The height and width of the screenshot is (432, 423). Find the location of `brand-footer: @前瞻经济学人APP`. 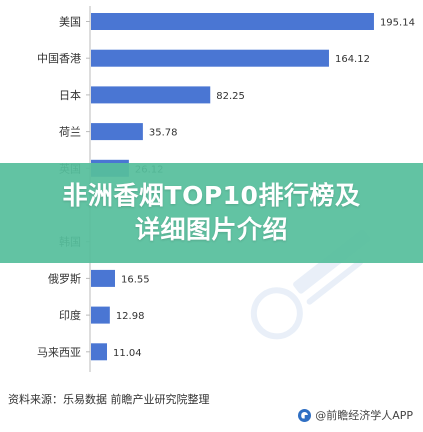

brand-footer: @前瞻经济学人APP is located at coordinates (355, 415).